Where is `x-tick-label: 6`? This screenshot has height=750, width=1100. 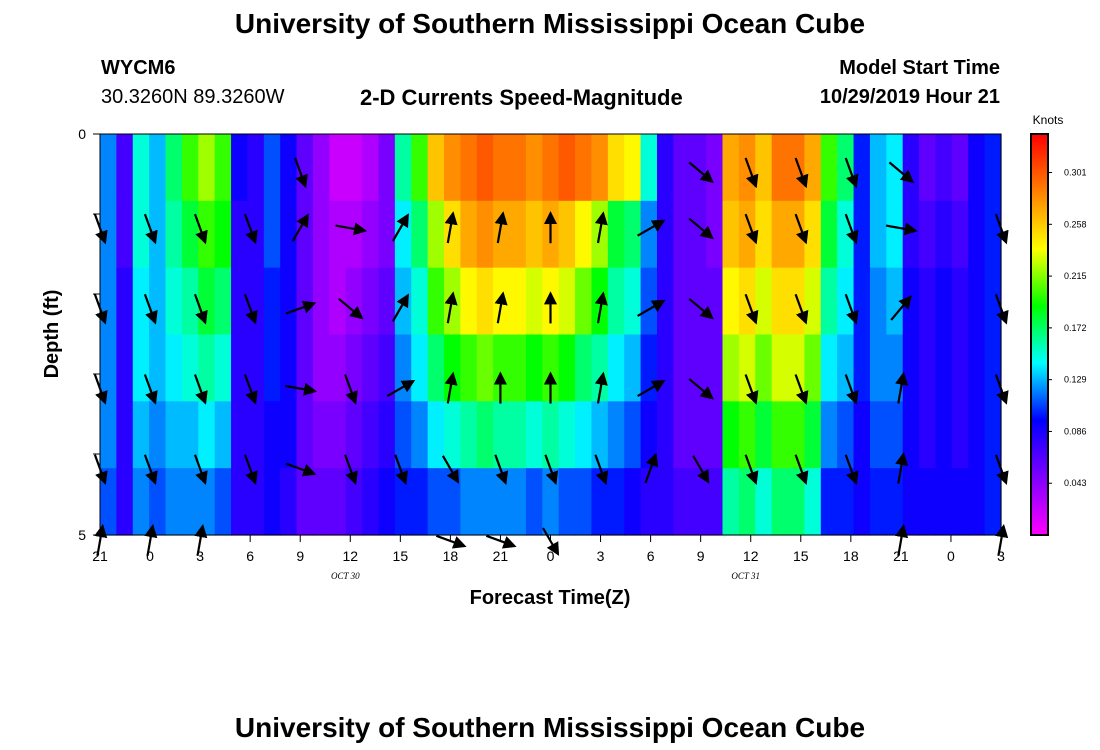
x-tick-label: 6 is located at coordinates (250, 556).